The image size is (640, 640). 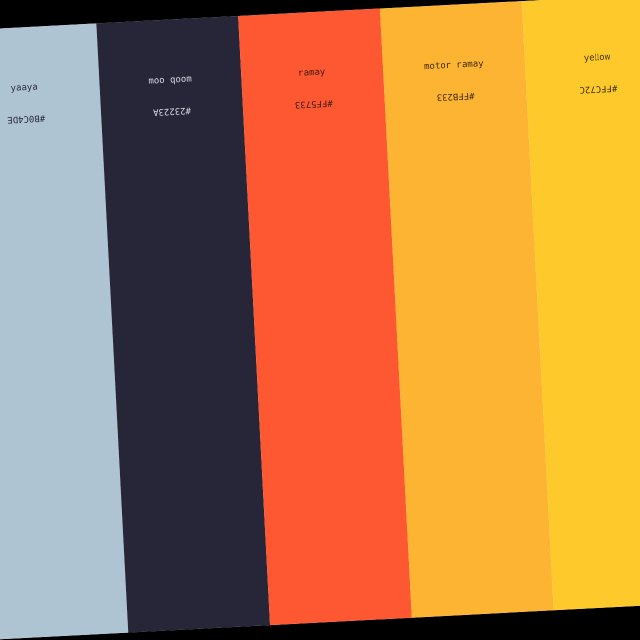 What do you see at coordinates (314, 103) in the screenshot?
I see `swatch-hex: #FF5733` at bounding box center [314, 103].